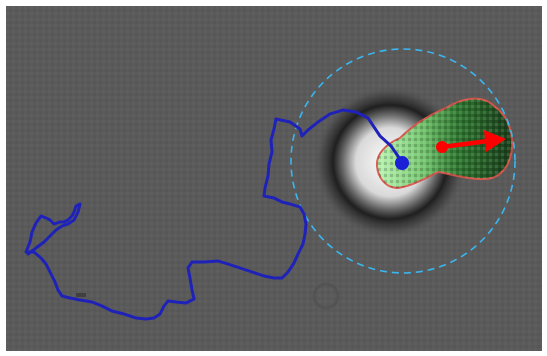 Image resolution: width=547 pixels, height=356 pixels. I want to click on current-position-marker, so click(402, 163).